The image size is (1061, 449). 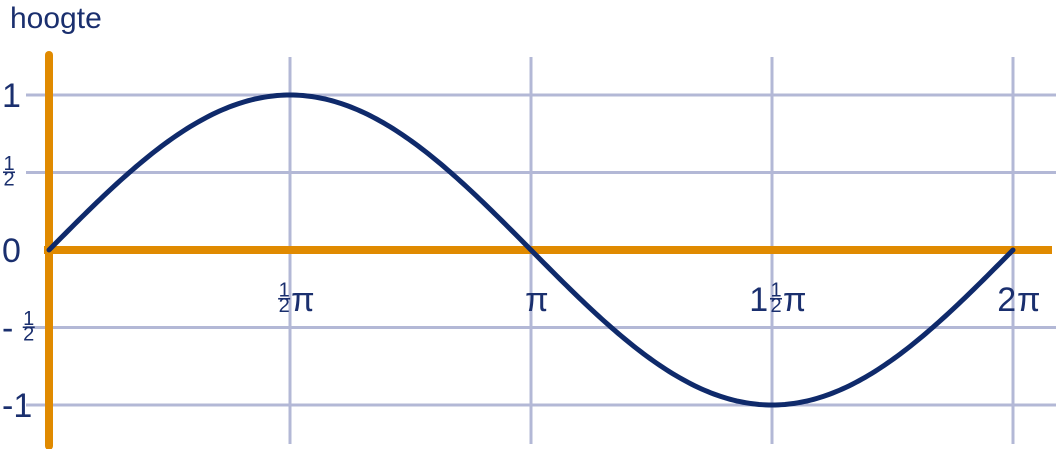 What do you see at coordinates (7, 329) in the screenshot?
I see `y-tick-label-3-part-0: -` at bounding box center [7, 329].